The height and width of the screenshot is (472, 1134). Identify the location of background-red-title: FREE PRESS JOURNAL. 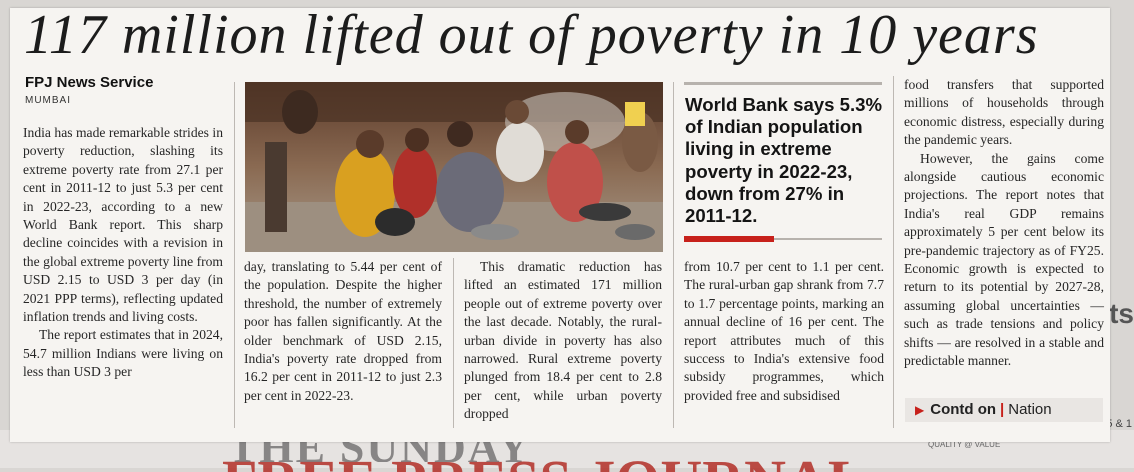
(672, 462).